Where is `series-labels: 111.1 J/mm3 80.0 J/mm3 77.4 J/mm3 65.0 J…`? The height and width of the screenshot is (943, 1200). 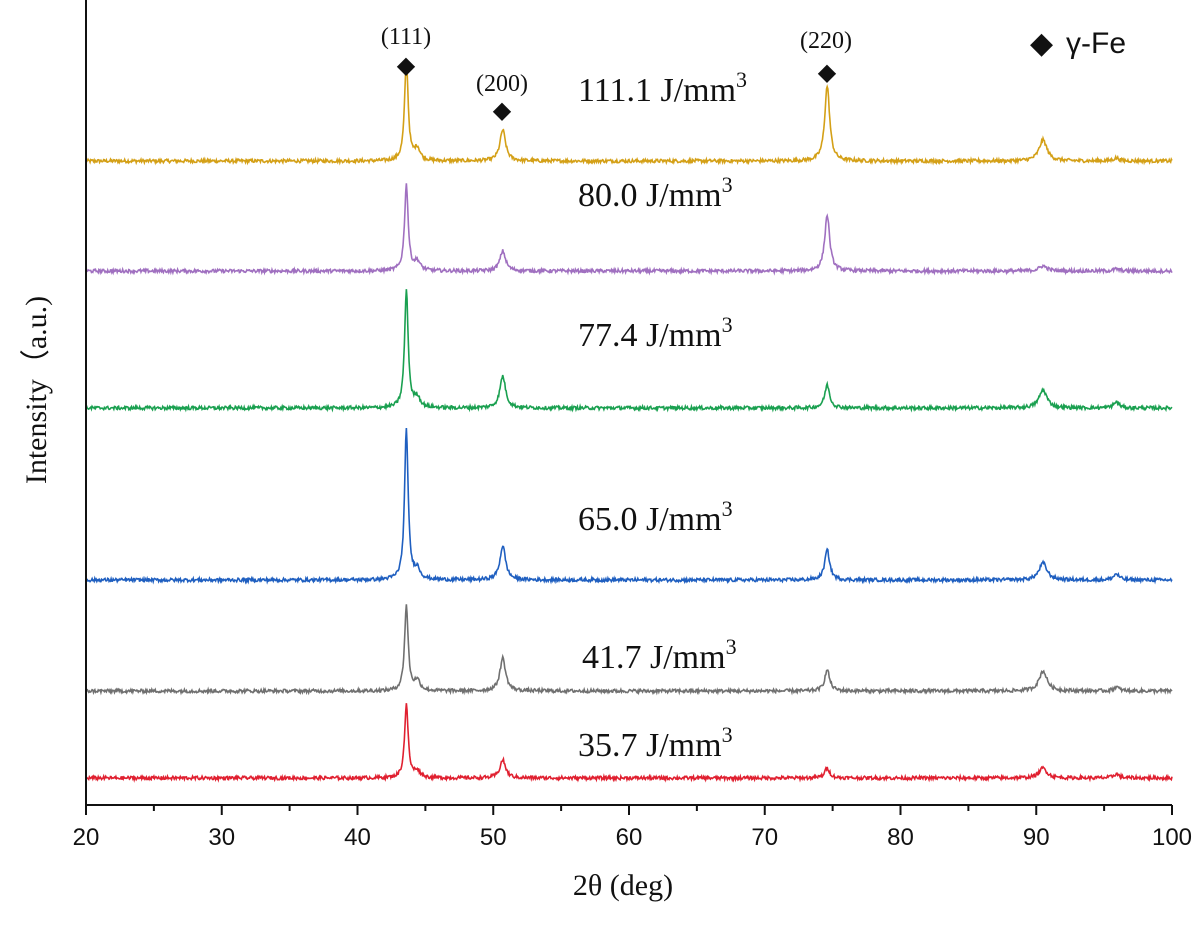
series-labels: 111.1 J/mm3 80.0 J/mm3 77.4 J/mm3 65.0 J… is located at coordinates (662, 415).